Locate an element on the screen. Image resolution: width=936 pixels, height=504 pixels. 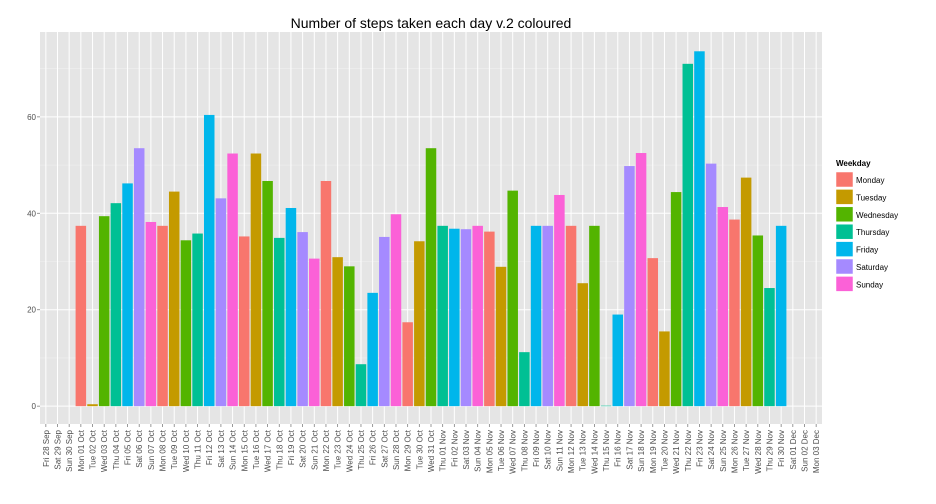
y-tick-label: 0 is located at coordinates (34, 406).